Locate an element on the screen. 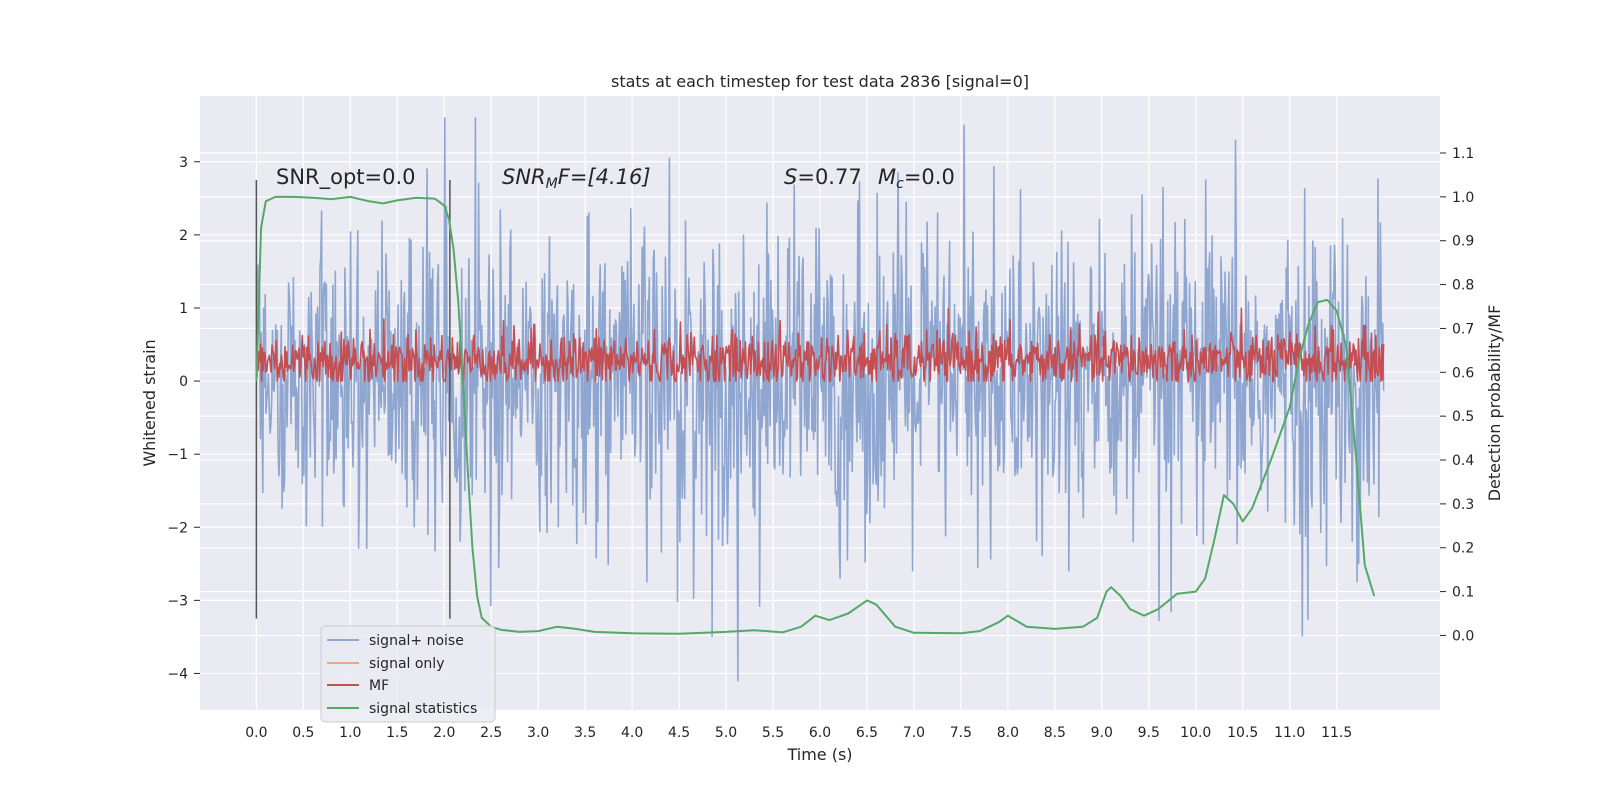 The image size is (1600, 800). y-tick-label: −1 is located at coordinates (177, 455).